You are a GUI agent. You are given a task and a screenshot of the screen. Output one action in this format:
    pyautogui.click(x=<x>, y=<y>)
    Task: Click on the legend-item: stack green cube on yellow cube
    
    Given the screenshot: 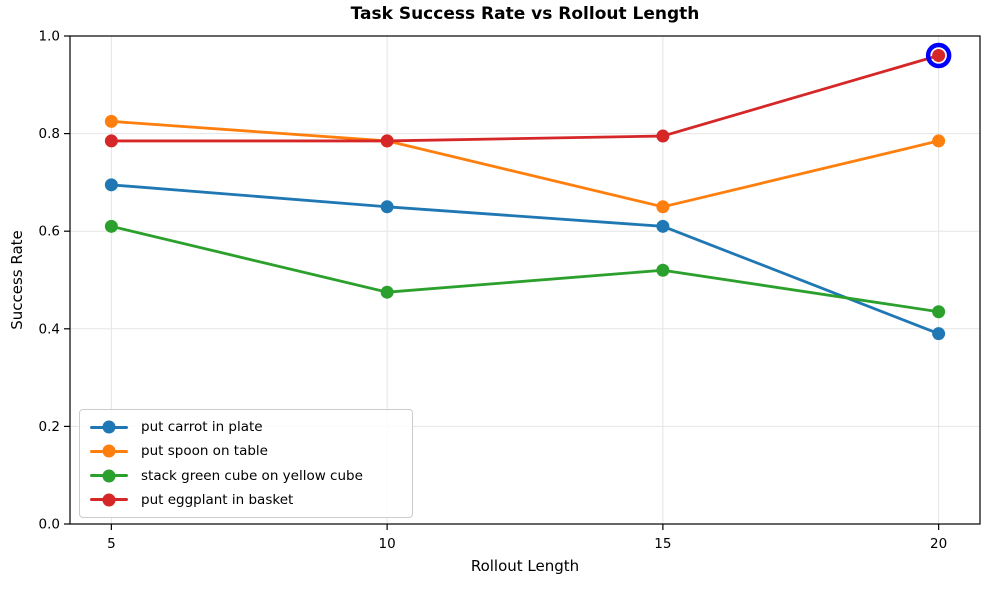 What is the action you would take?
    pyautogui.click(x=246, y=476)
    